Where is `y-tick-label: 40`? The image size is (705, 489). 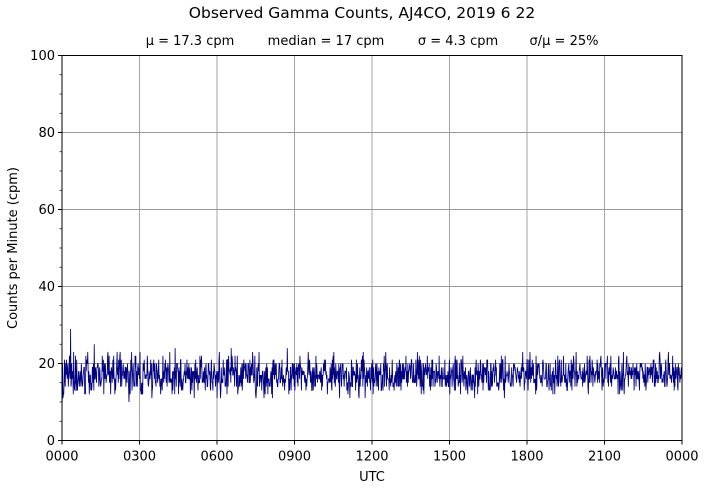
y-tick-label: 40 is located at coordinates (46, 287).